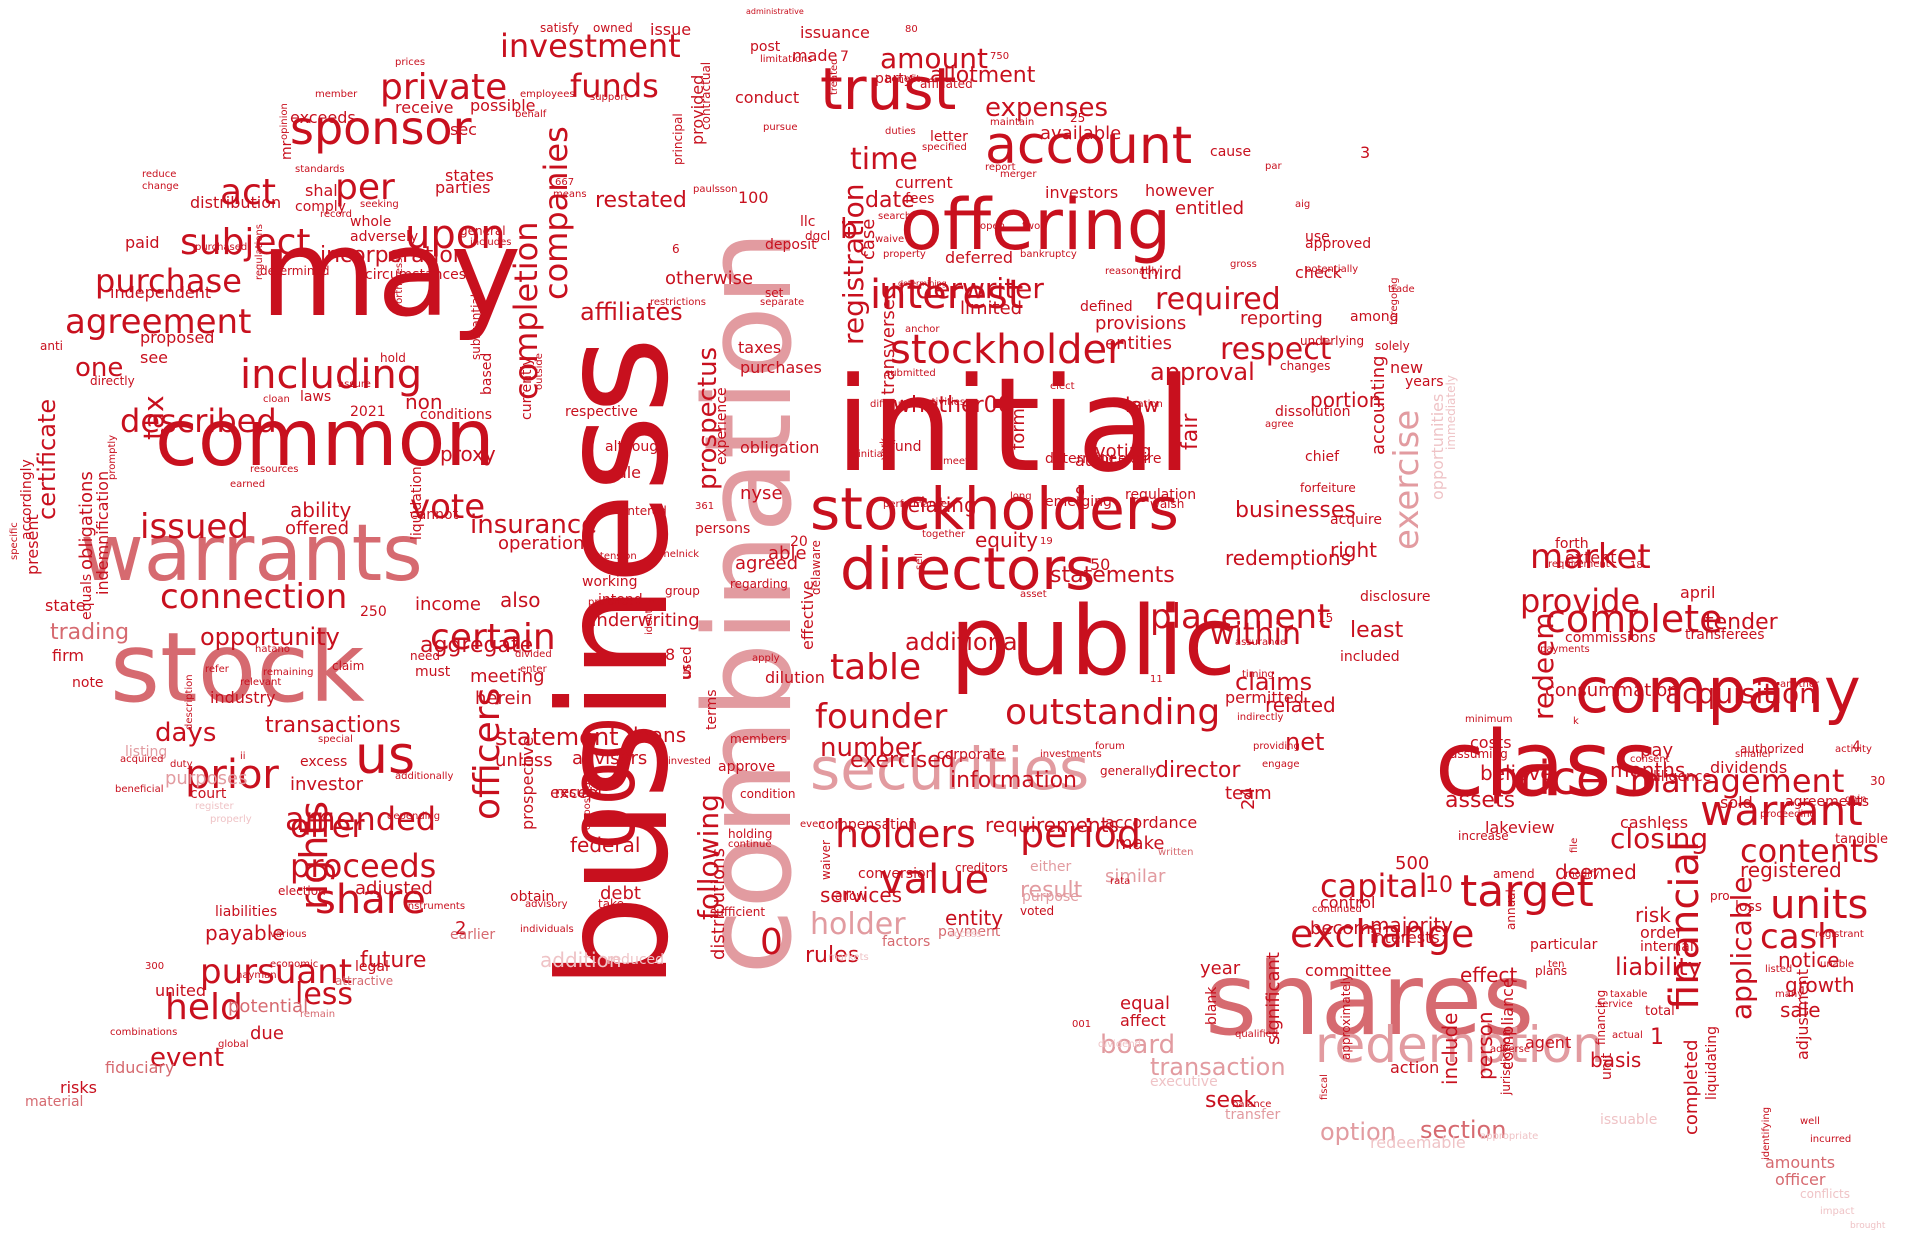 The width and height of the screenshot is (1920, 1236). Describe the element at coordinates (1839, 934) in the screenshot. I see `cloud-word-registrant: registrant` at that location.